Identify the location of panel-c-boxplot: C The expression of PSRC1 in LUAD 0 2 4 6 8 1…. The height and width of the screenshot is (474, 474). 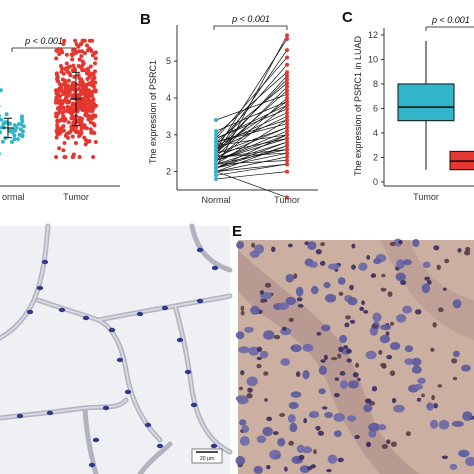
(408, 105).